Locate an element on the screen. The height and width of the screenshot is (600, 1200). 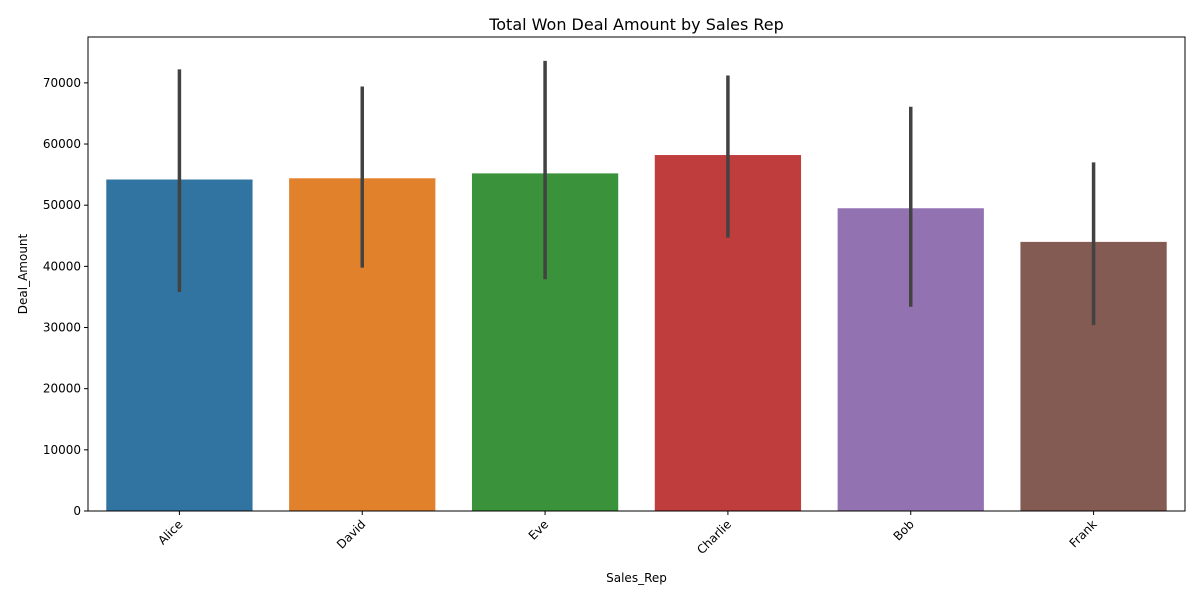
y-axis-label: Deal_Amount is located at coordinates (23, 273).